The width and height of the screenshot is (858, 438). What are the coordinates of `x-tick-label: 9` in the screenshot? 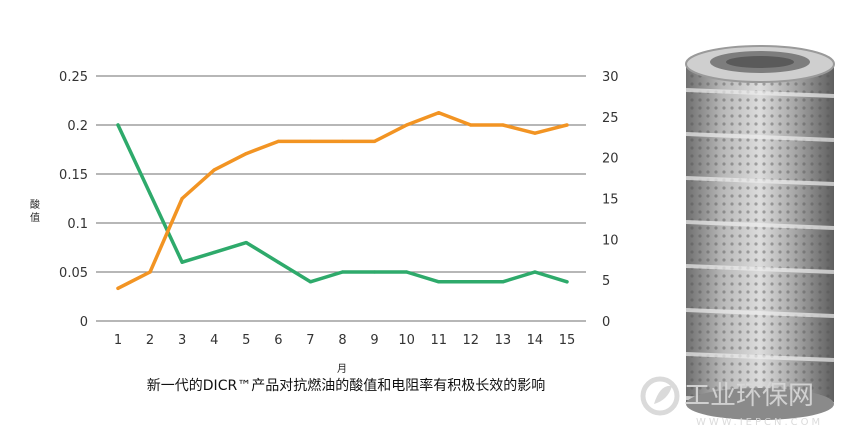 It's located at (374, 340).